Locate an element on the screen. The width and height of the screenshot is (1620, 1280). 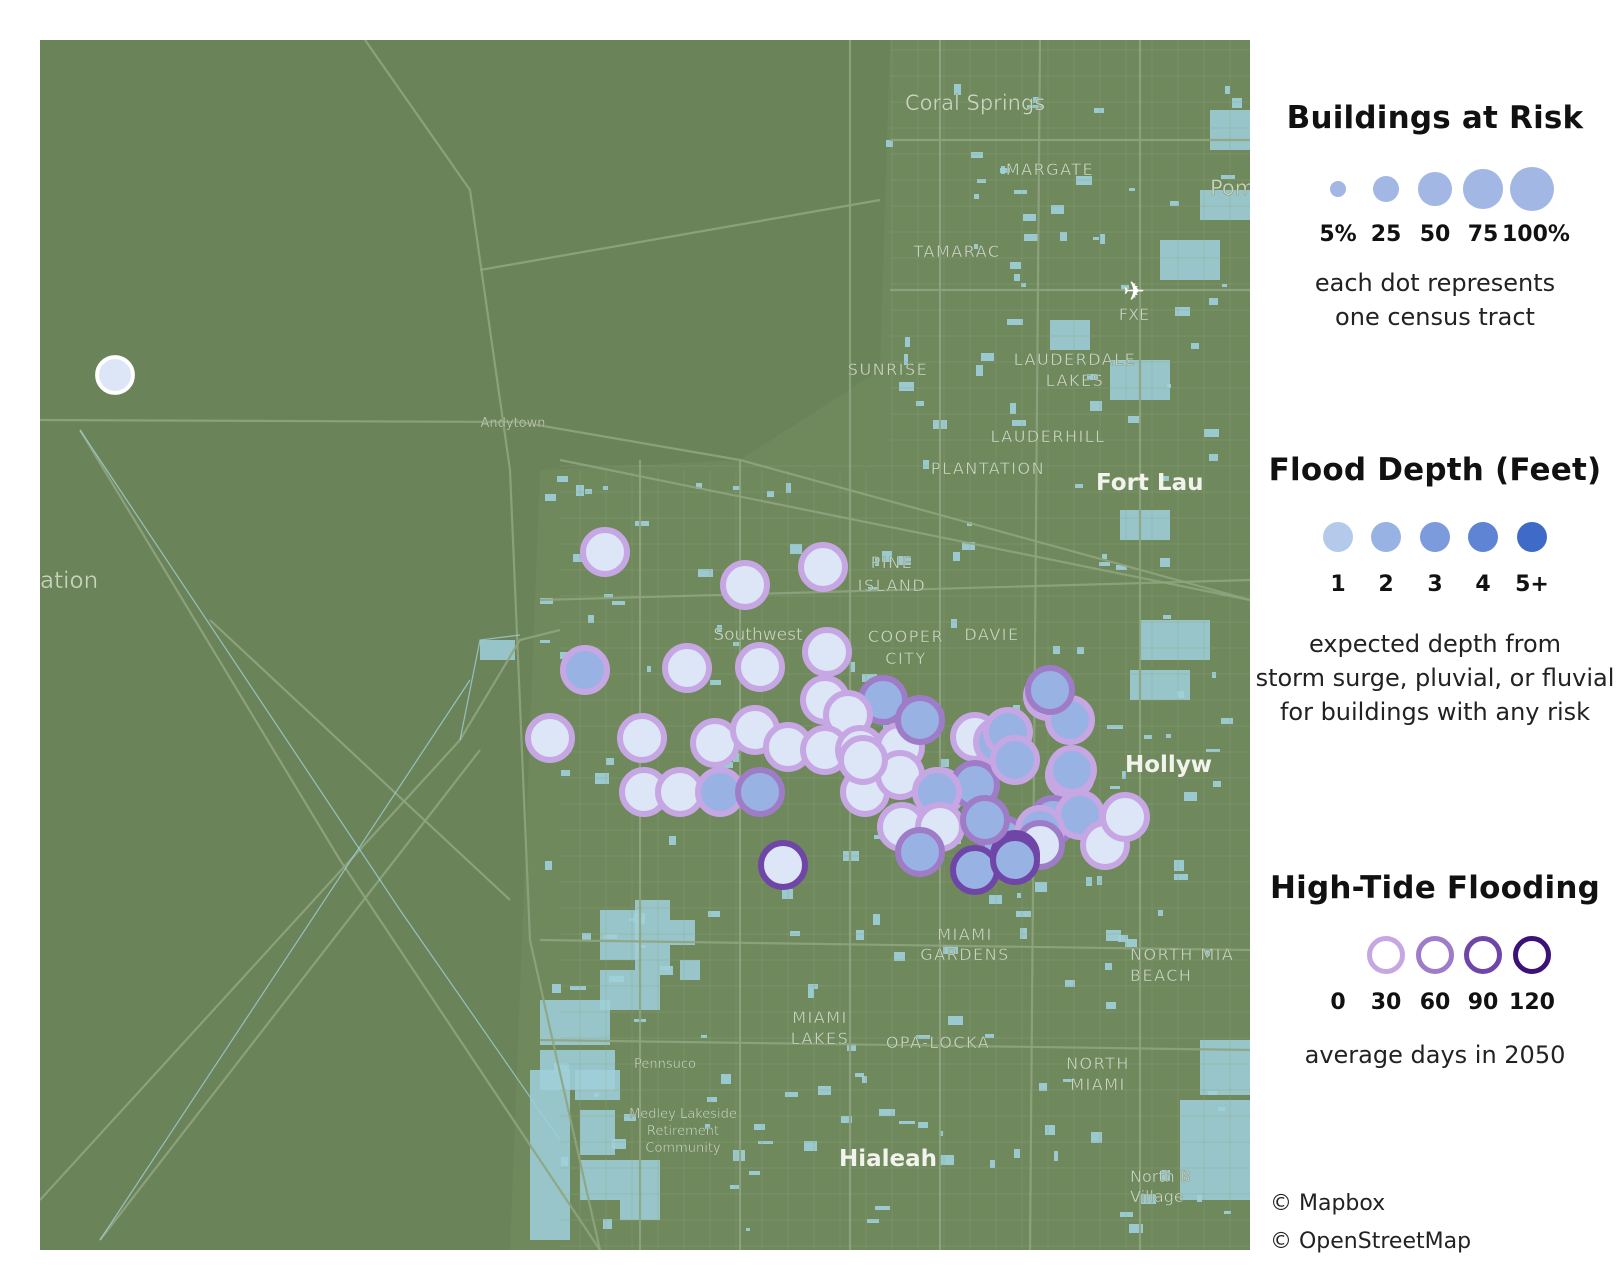
place-label: PINE is located at coordinates (892, 562).